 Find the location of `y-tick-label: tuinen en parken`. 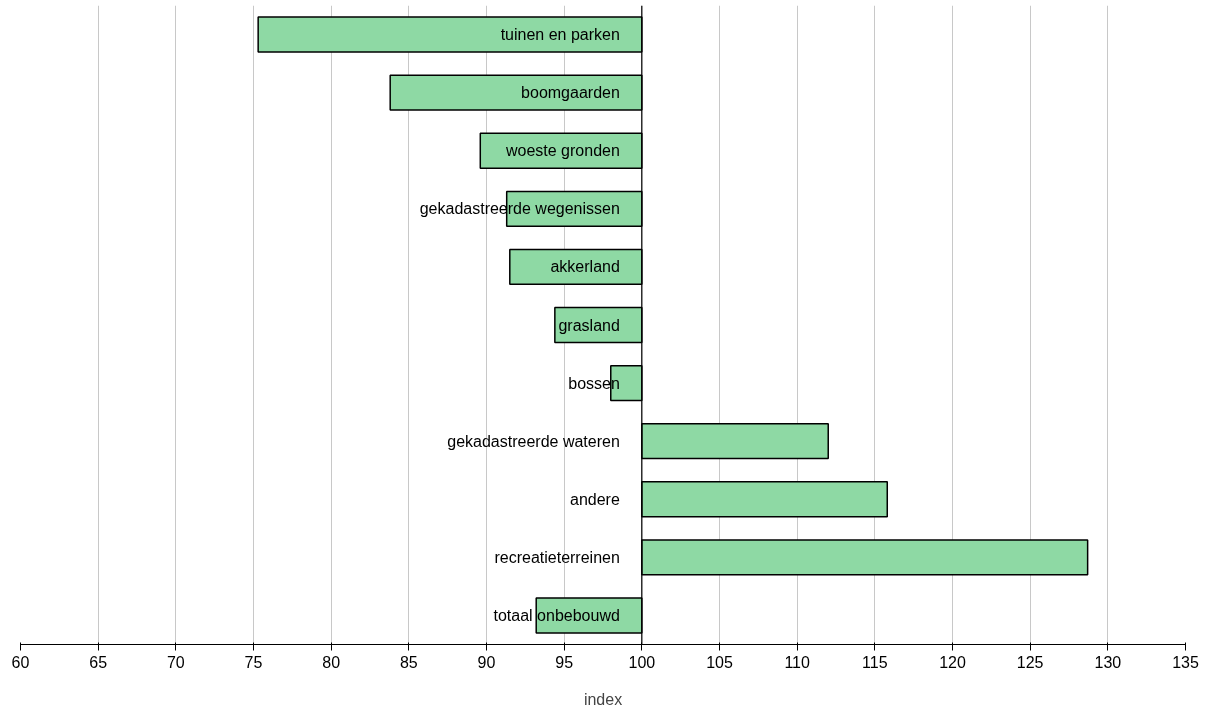

y-tick-label: tuinen en parken is located at coordinates (560, 35).